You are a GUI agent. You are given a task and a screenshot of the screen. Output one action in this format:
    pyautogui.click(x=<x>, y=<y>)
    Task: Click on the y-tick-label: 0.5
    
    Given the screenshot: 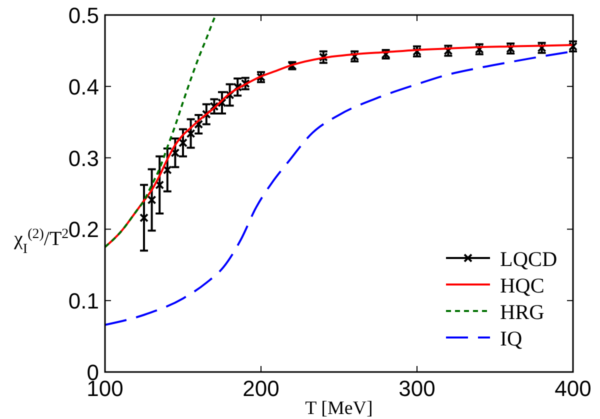 What is the action you would take?
    pyautogui.click(x=83, y=15)
    